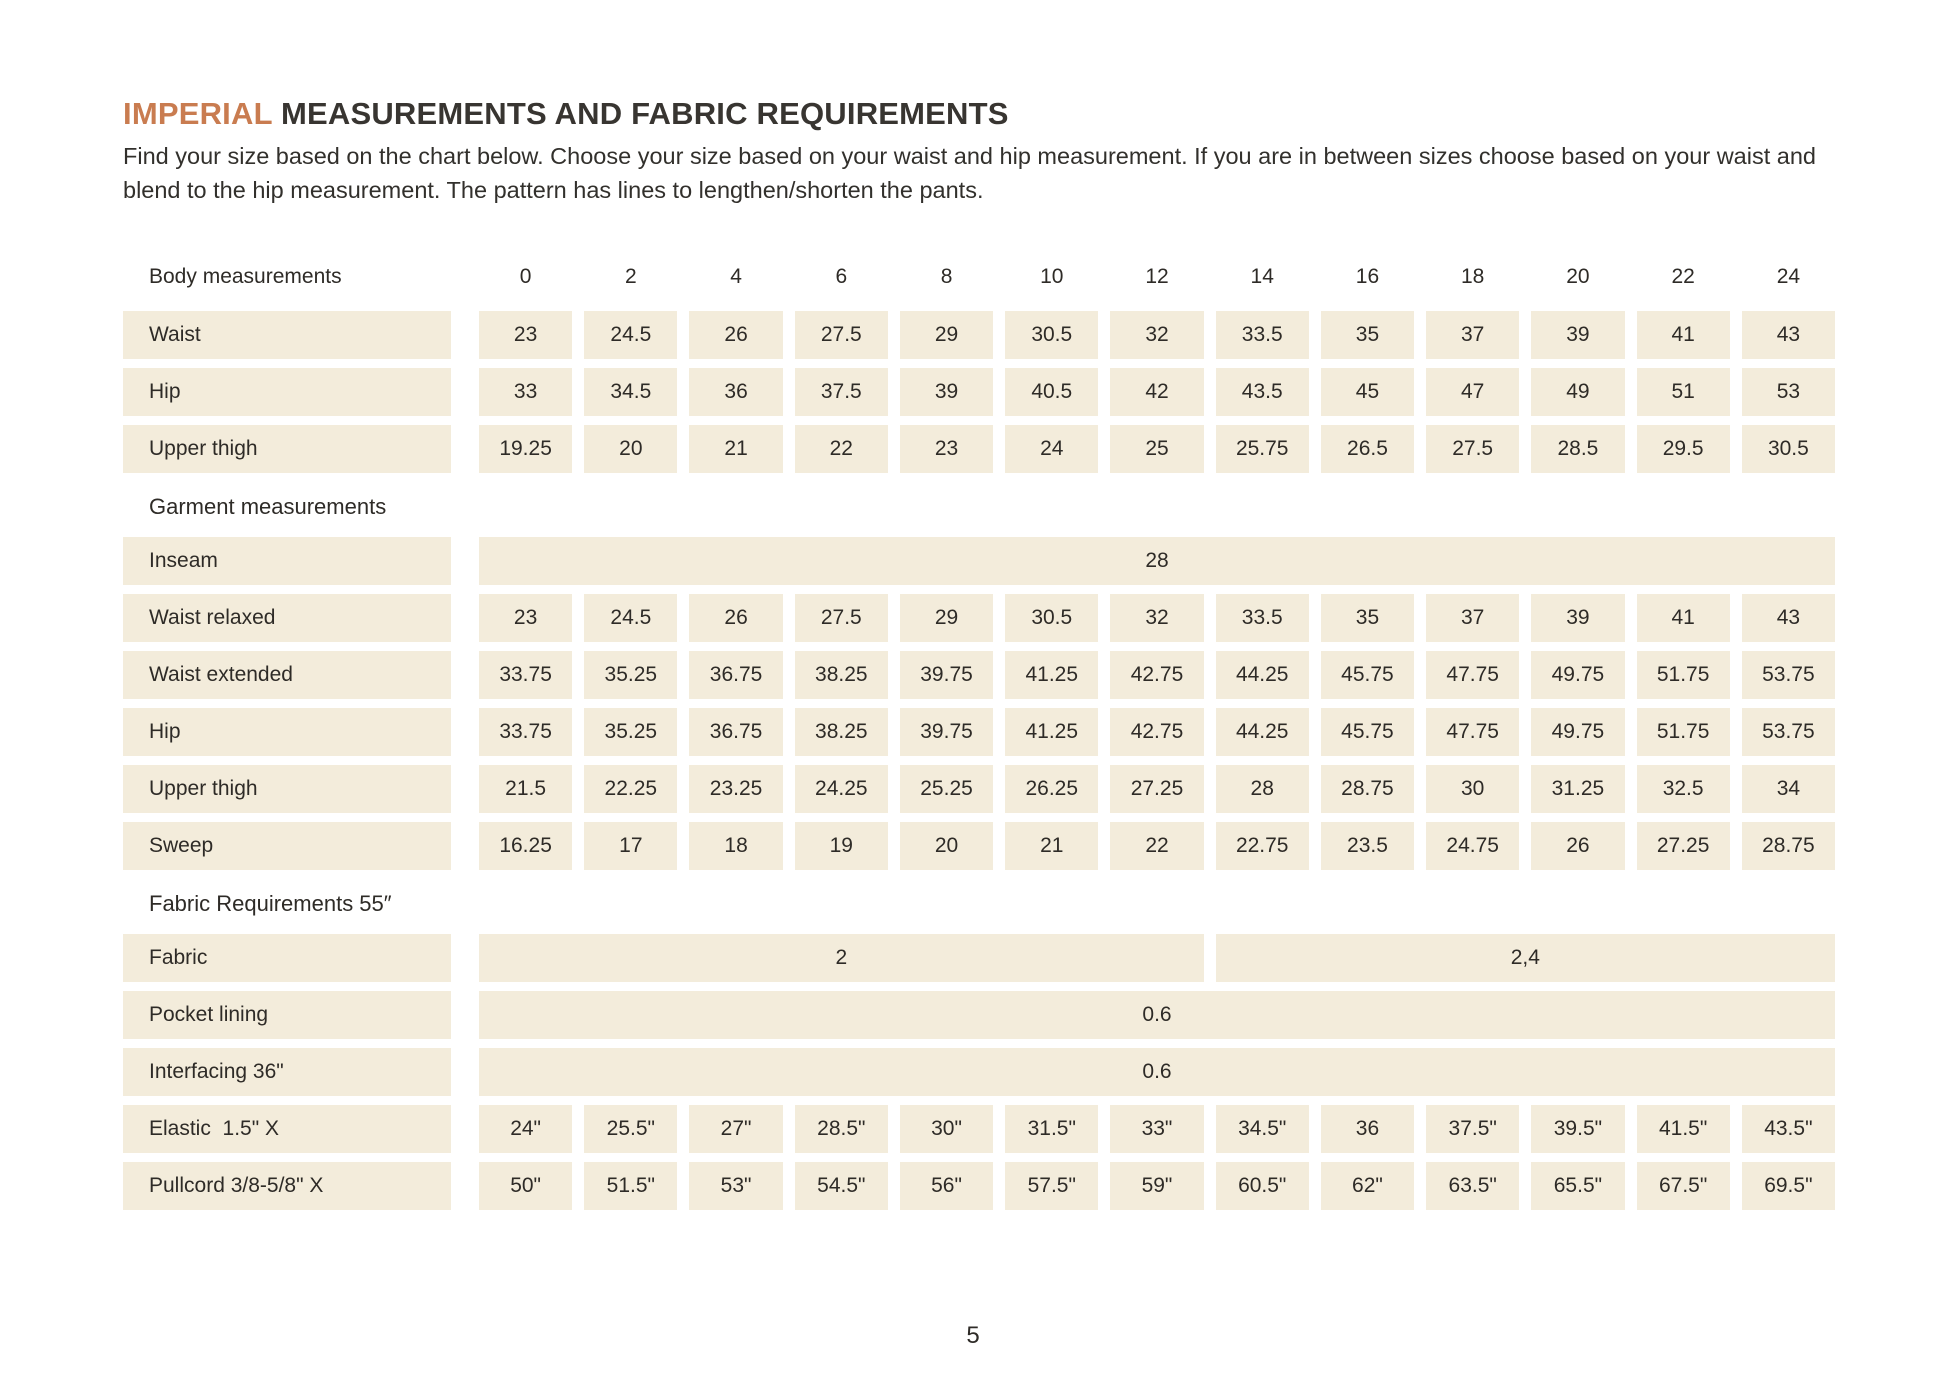  What do you see at coordinates (841, 846) in the screenshot?
I see `table-cell: 19` at bounding box center [841, 846].